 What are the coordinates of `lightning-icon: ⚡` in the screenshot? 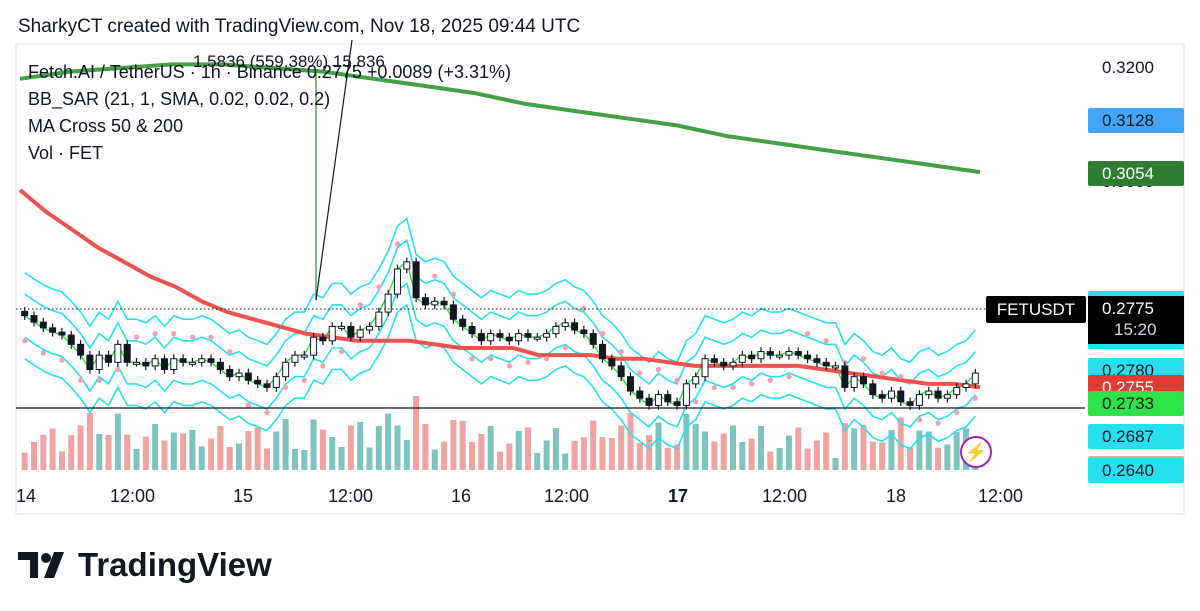 It's located at (976, 452).